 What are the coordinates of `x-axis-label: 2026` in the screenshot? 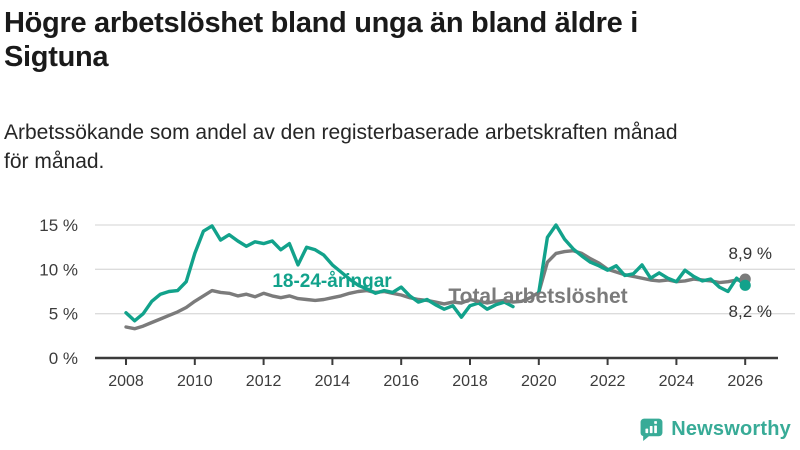 It's located at (745, 381).